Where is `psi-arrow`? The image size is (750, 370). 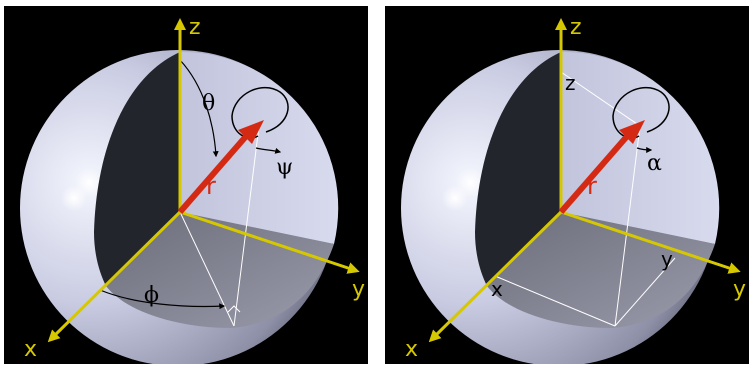
psi-arrow is located at coordinates (268, 150).